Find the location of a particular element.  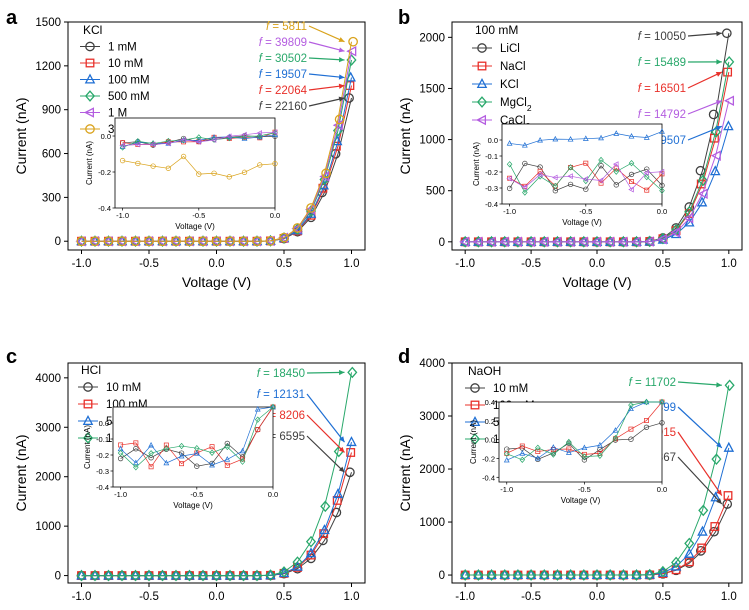

x-tick-label: 0.0 is located at coordinates (217, 597).